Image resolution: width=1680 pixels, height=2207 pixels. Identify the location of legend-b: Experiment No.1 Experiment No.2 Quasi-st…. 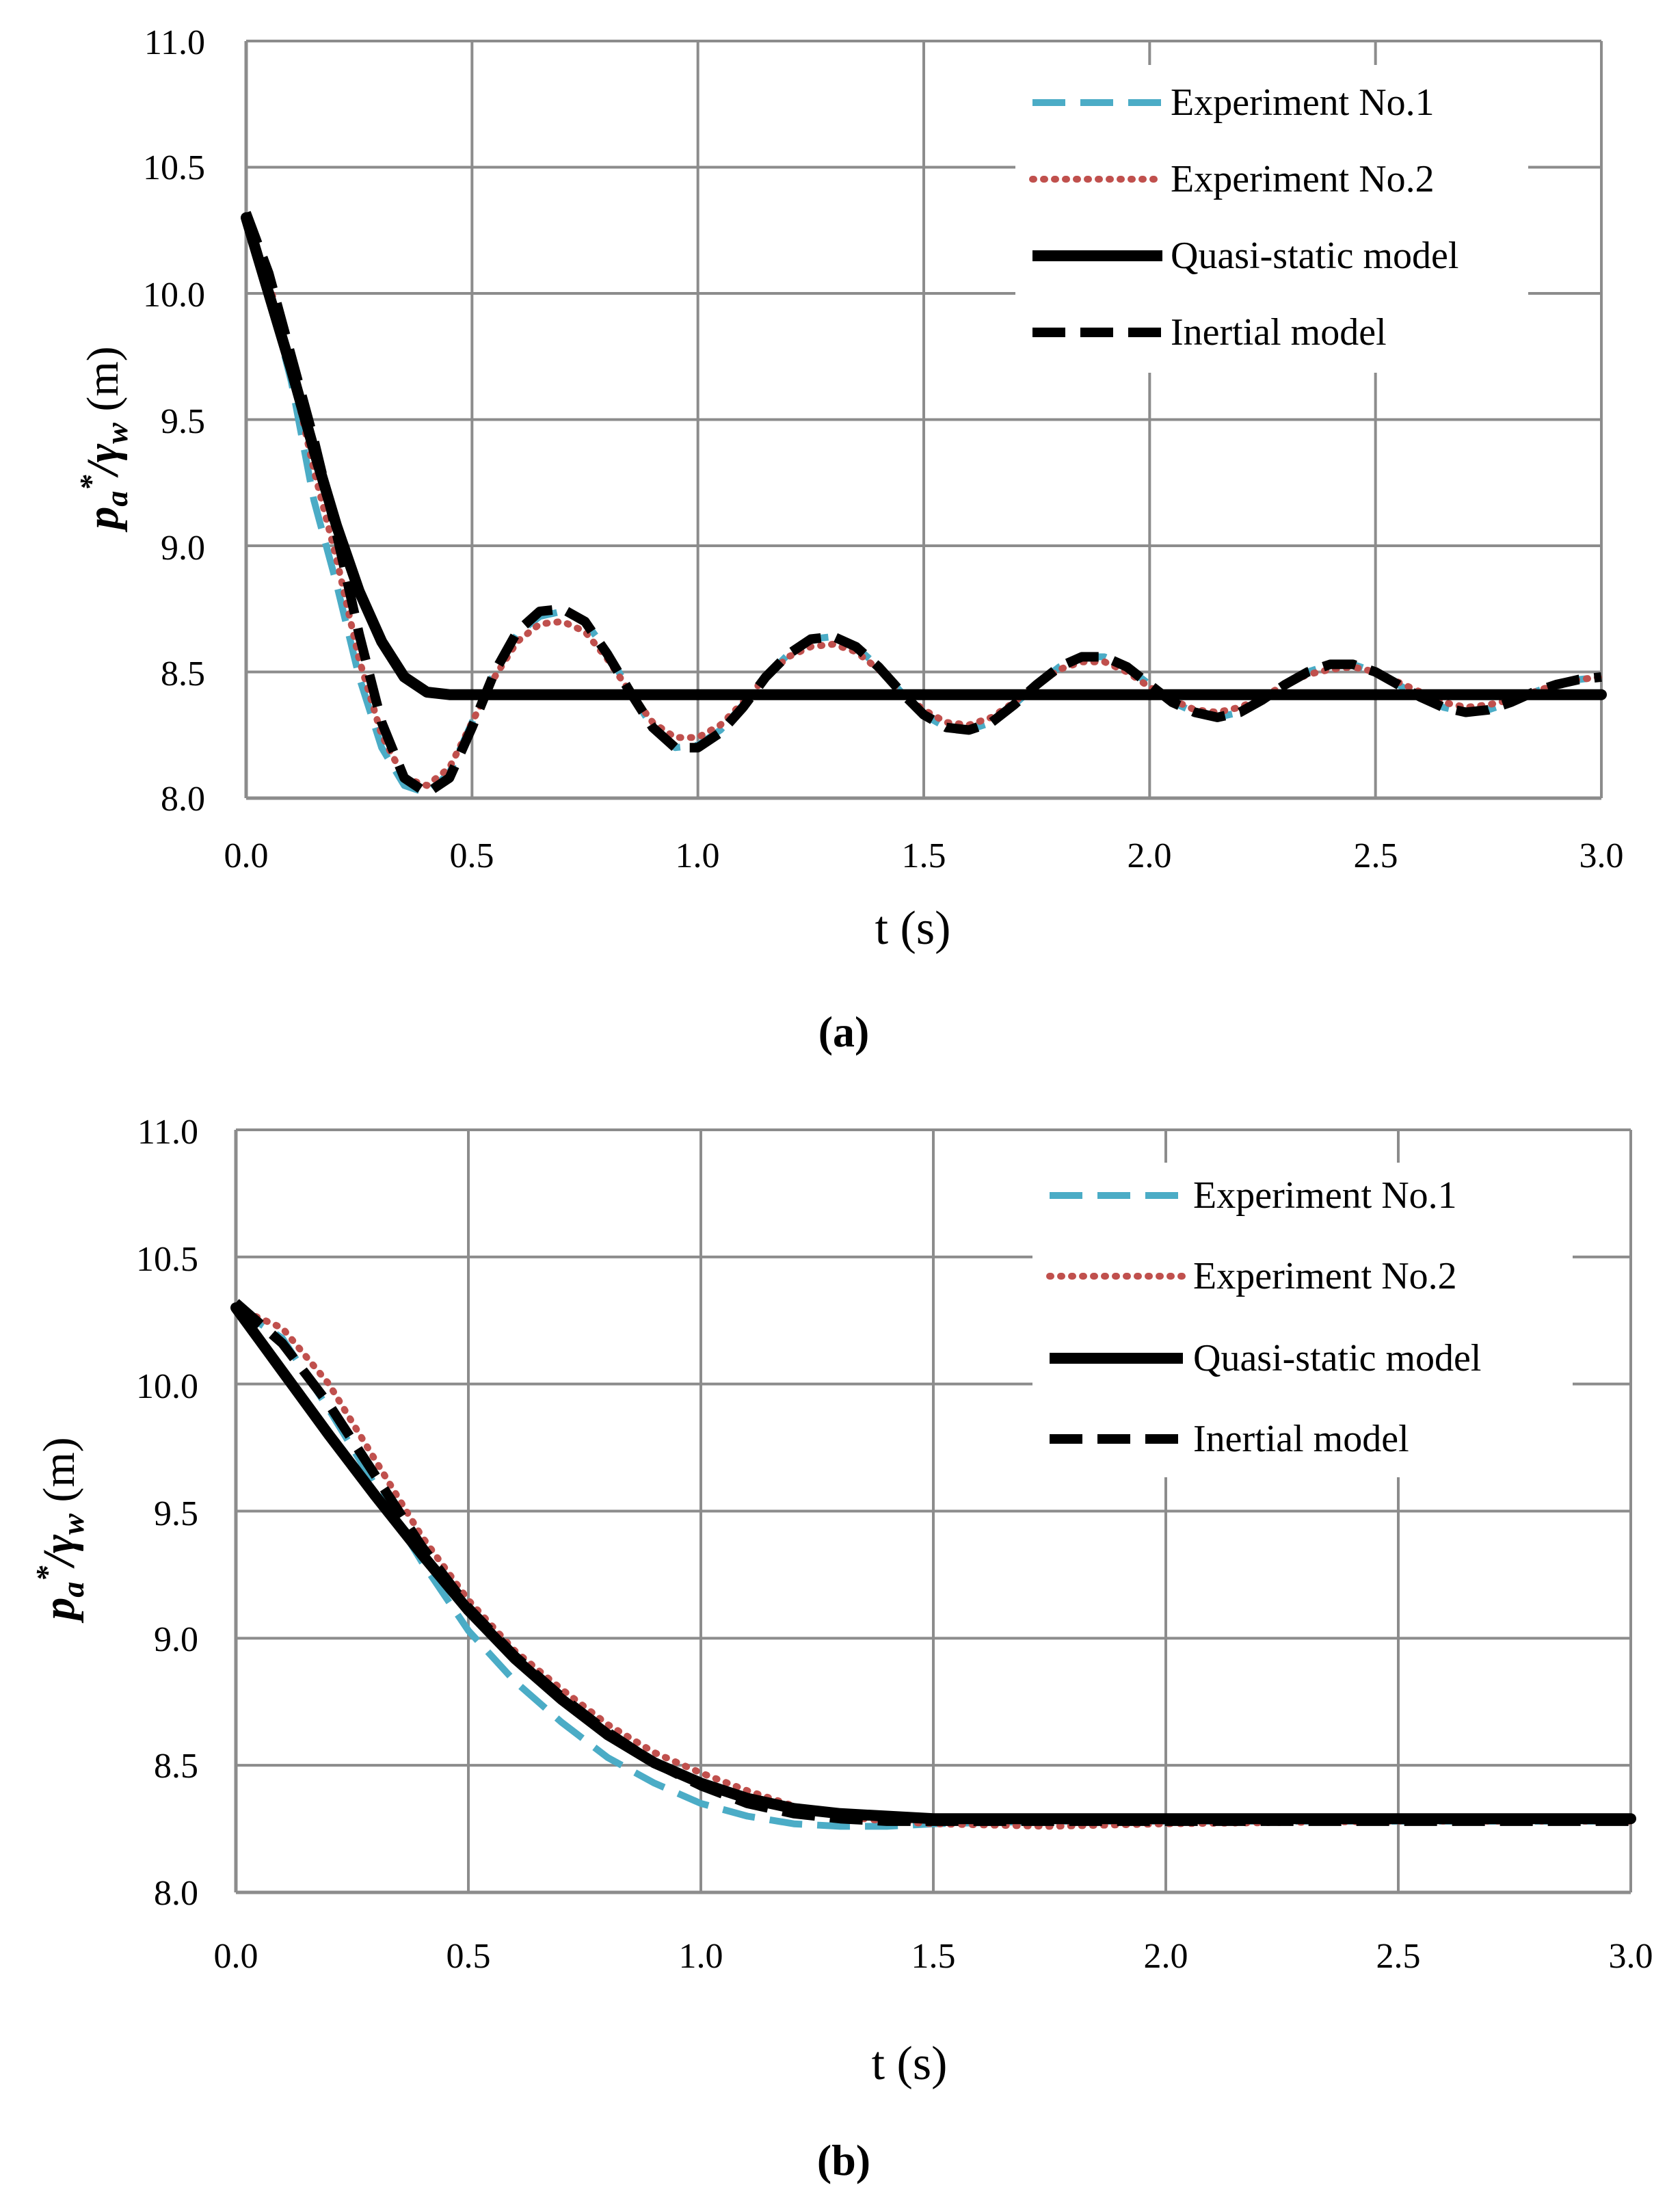
(1302, 1320).